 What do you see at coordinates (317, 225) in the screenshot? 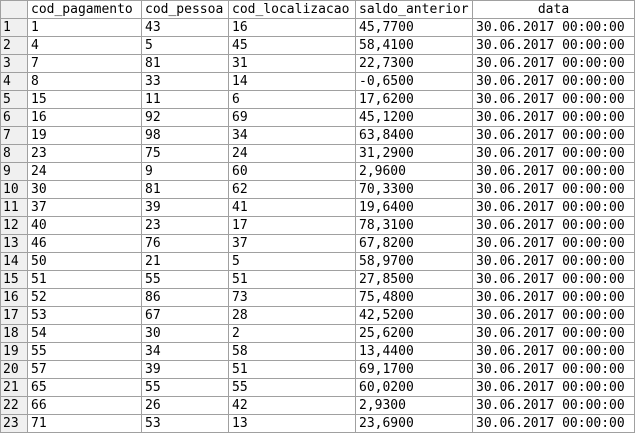
I see `table-row: 12 40 23 17 78,3100 30.06.2017 00:00:00` at bounding box center [317, 225].